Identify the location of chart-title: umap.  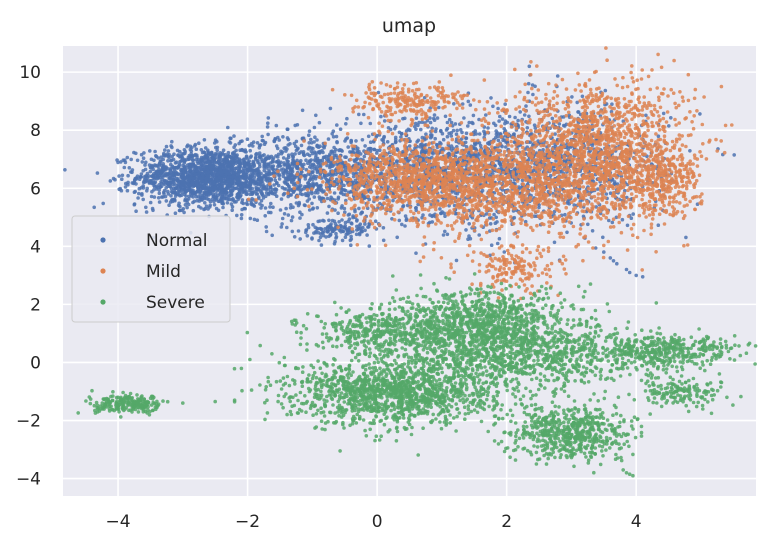
(409, 26).